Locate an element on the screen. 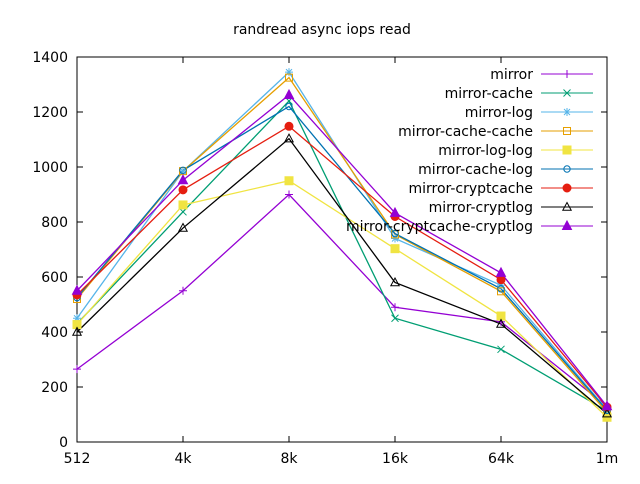 This screenshot has height=484, width=640. legend-item: mirror-cache-cache is located at coordinates (495, 132).